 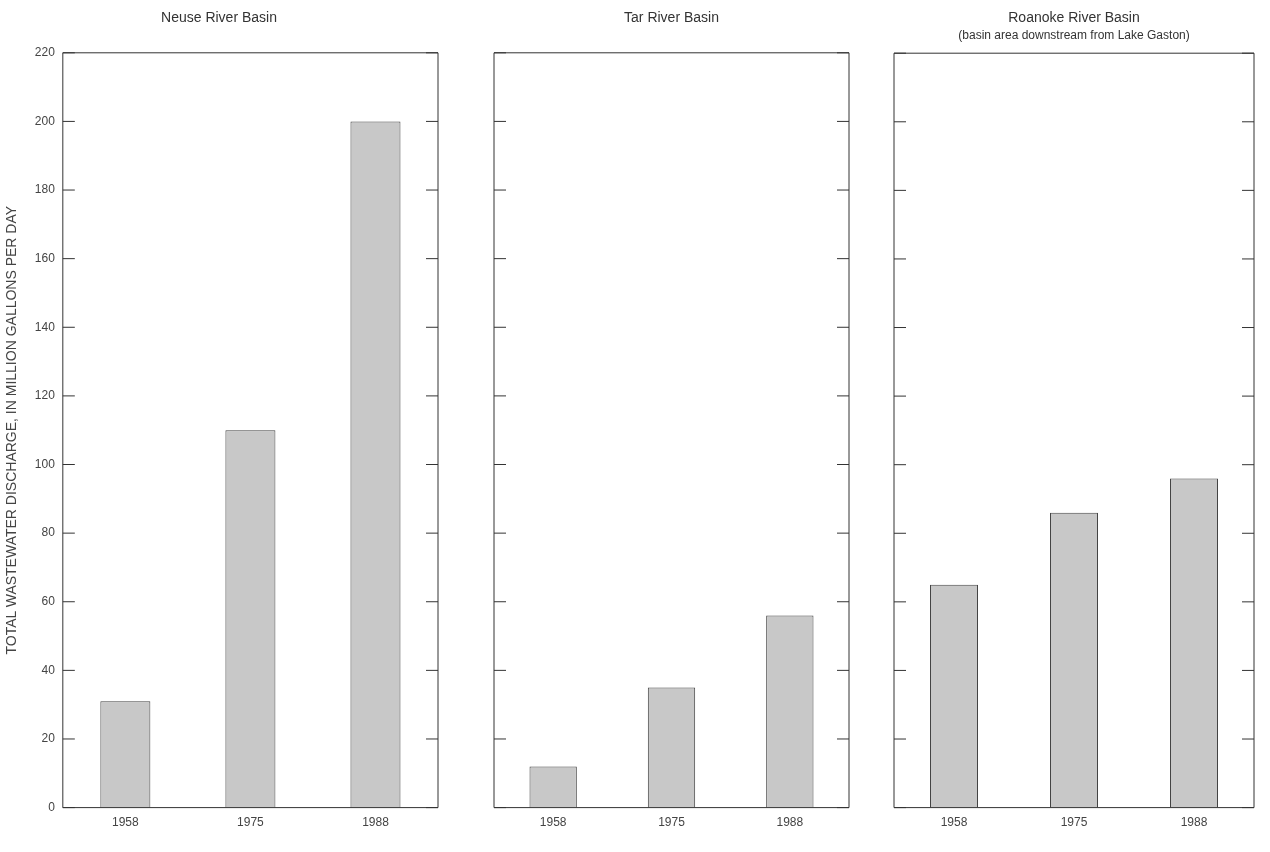 What do you see at coordinates (45, 120) in the screenshot?
I see `y-tick-label: 200` at bounding box center [45, 120].